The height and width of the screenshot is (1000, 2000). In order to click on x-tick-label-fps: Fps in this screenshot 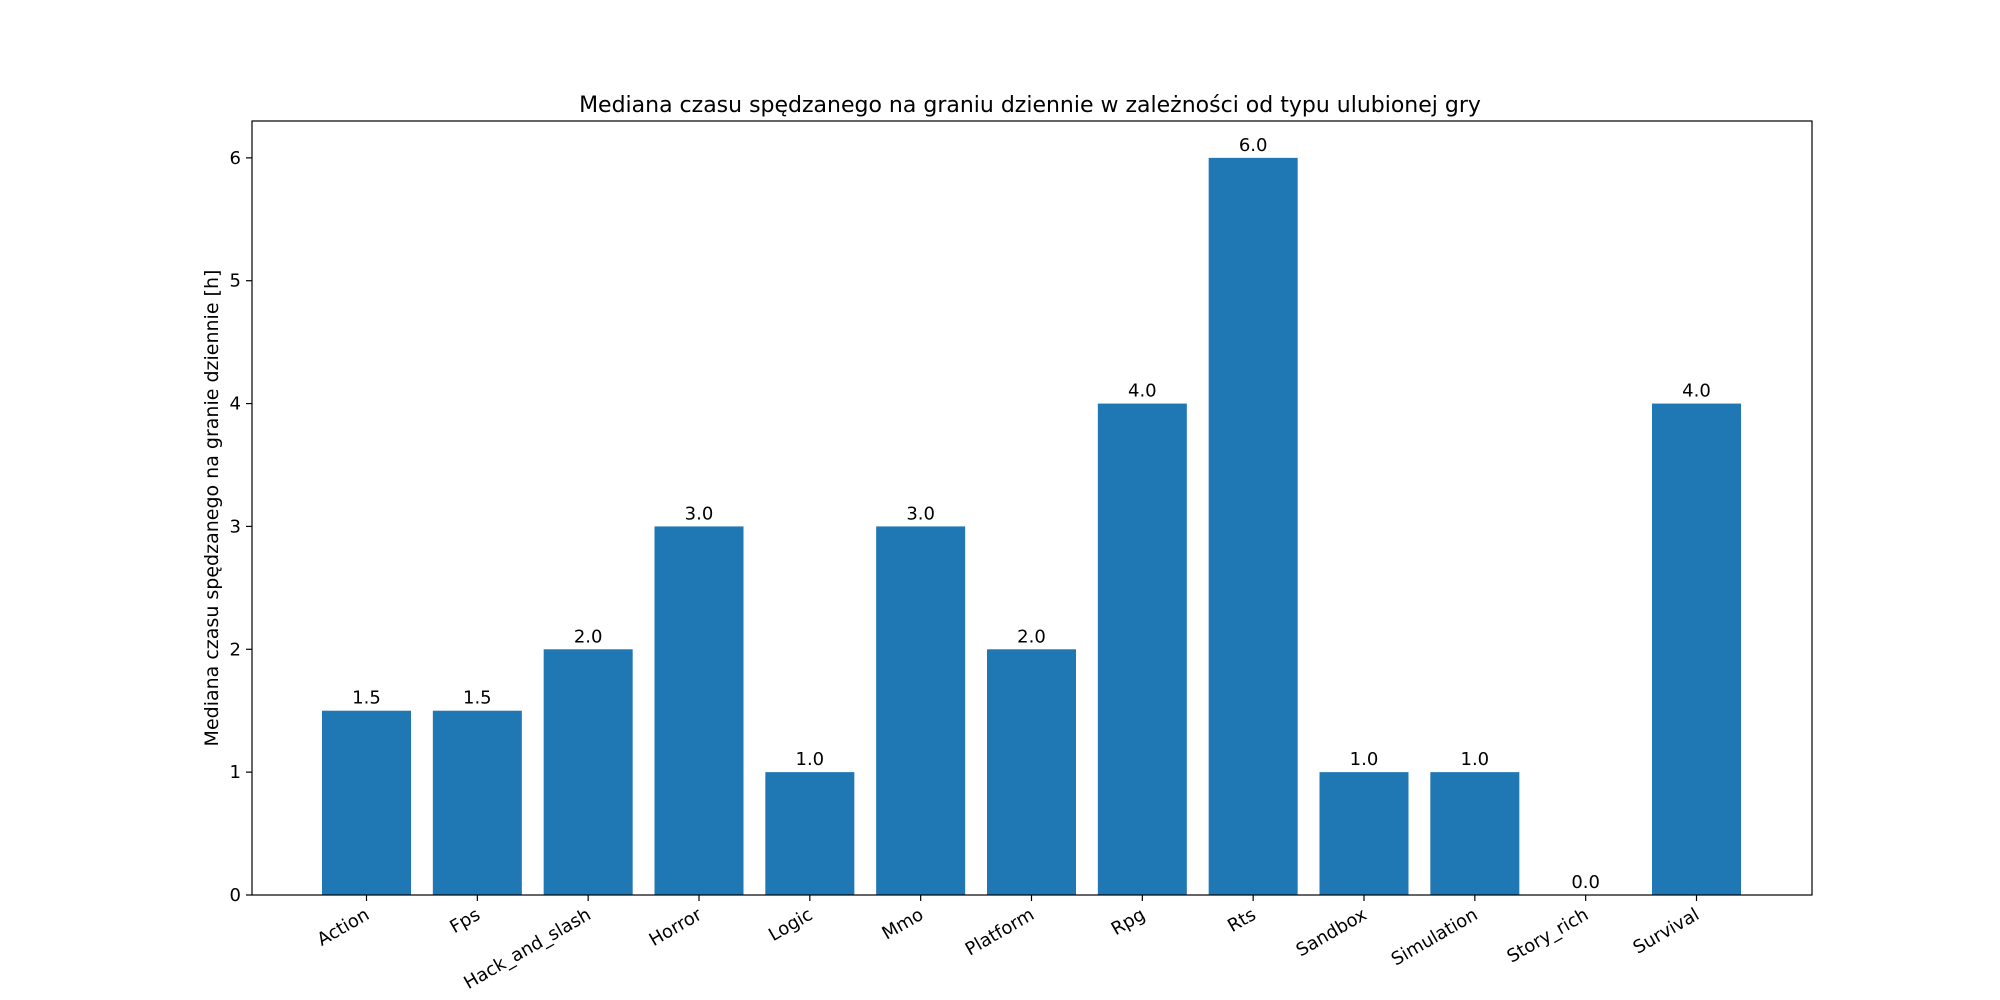, I will do `click(464, 921)`.